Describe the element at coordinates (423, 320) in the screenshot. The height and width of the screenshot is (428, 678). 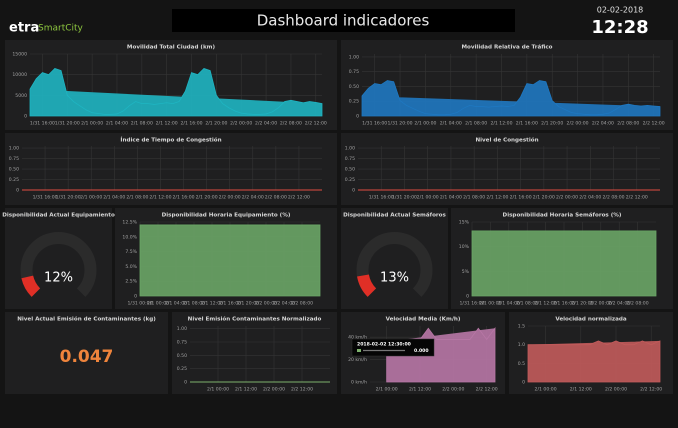
I see `panel-title: Velocidad Media (Km/h)` at that location.